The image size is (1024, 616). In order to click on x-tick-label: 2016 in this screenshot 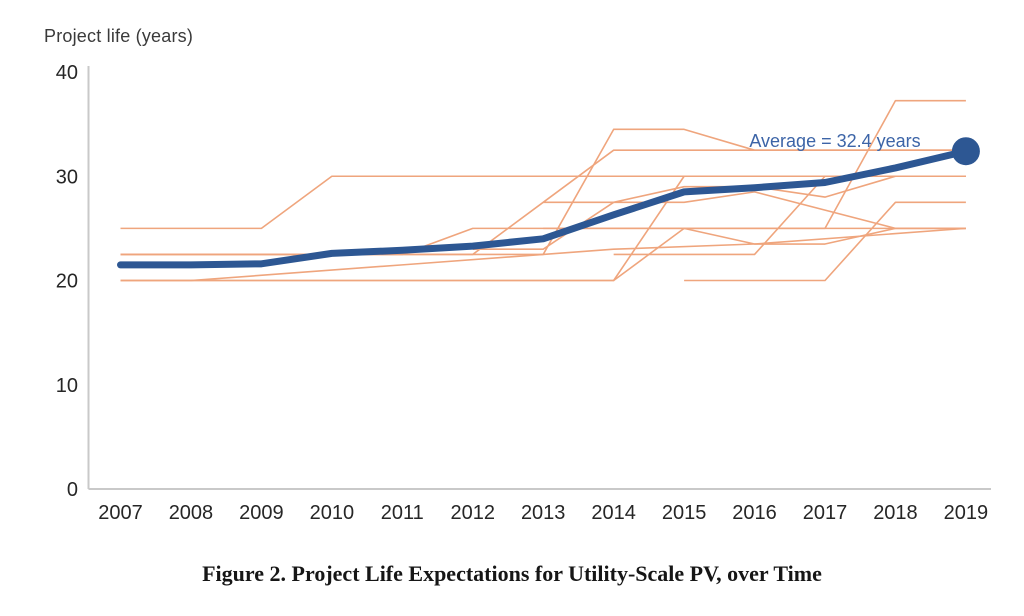, I will do `click(754, 513)`.